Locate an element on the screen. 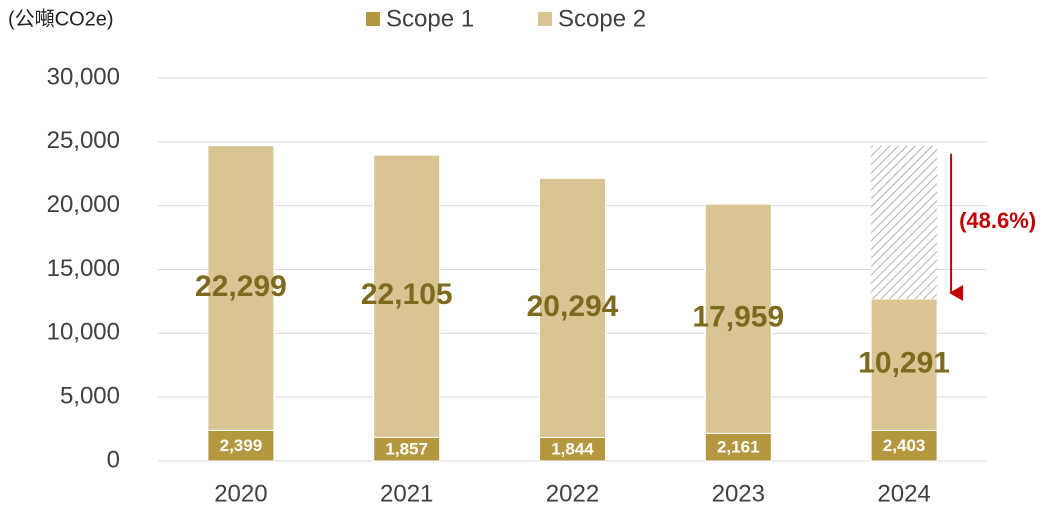 This screenshot has height=513, width=1063. y-tick-label: 30,000 is located at coordinates (83, 76).